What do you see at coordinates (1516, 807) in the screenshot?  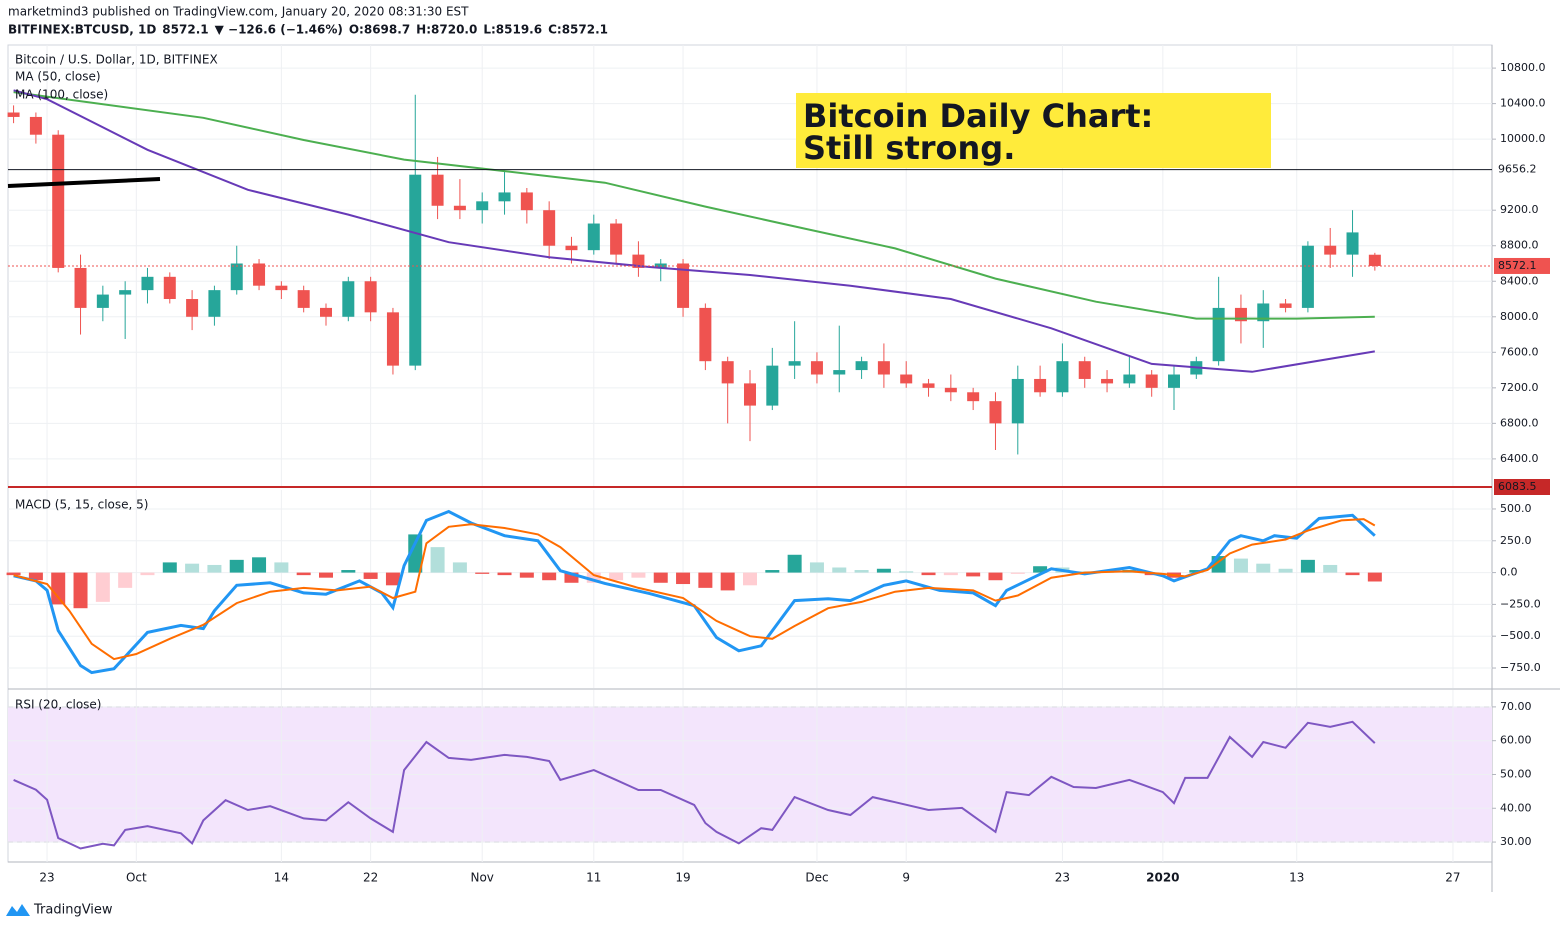 I see `y-tick-label: 40.00` at bounding box center [1516, 807].